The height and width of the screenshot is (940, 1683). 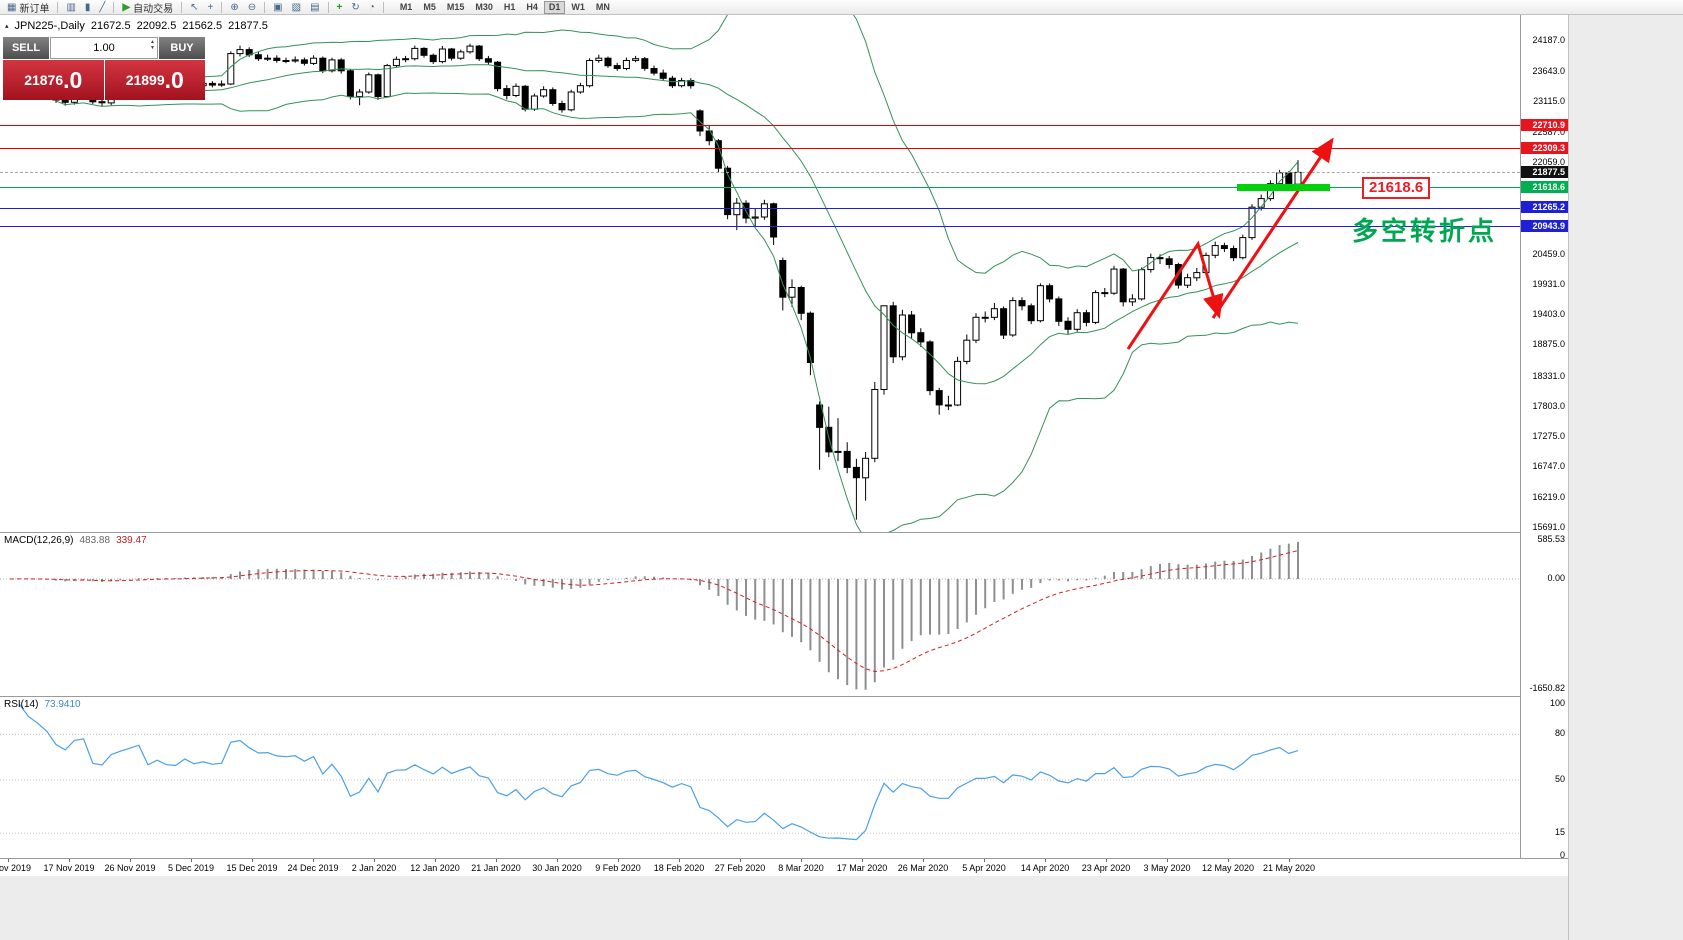 What do you see at coordinates (88, 7) in the screenshot?
I see `candlestick-chart-button: ▮` at bounding box center [88, 7].